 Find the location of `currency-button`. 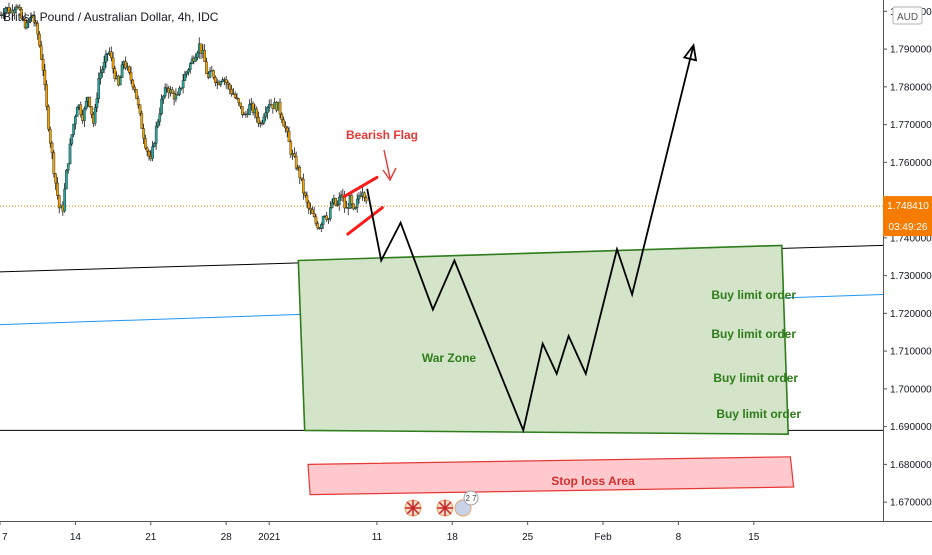

currency-button is located at coordinates (907, 15).